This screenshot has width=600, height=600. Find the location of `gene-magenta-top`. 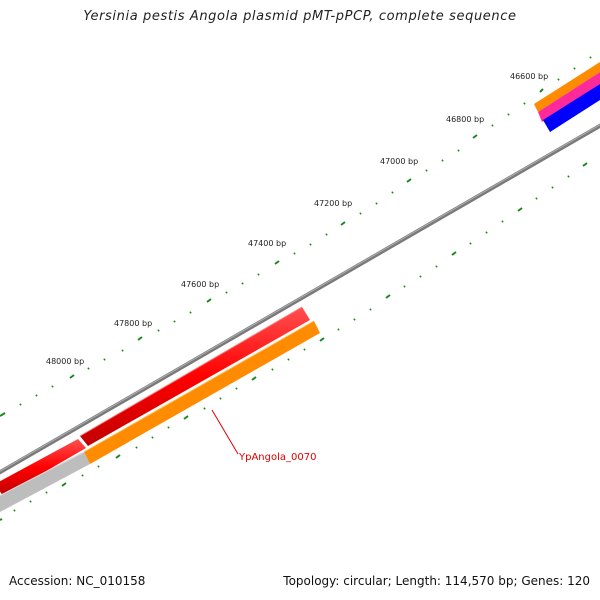

gene-magenta-top is located at coordinates (569, 97).